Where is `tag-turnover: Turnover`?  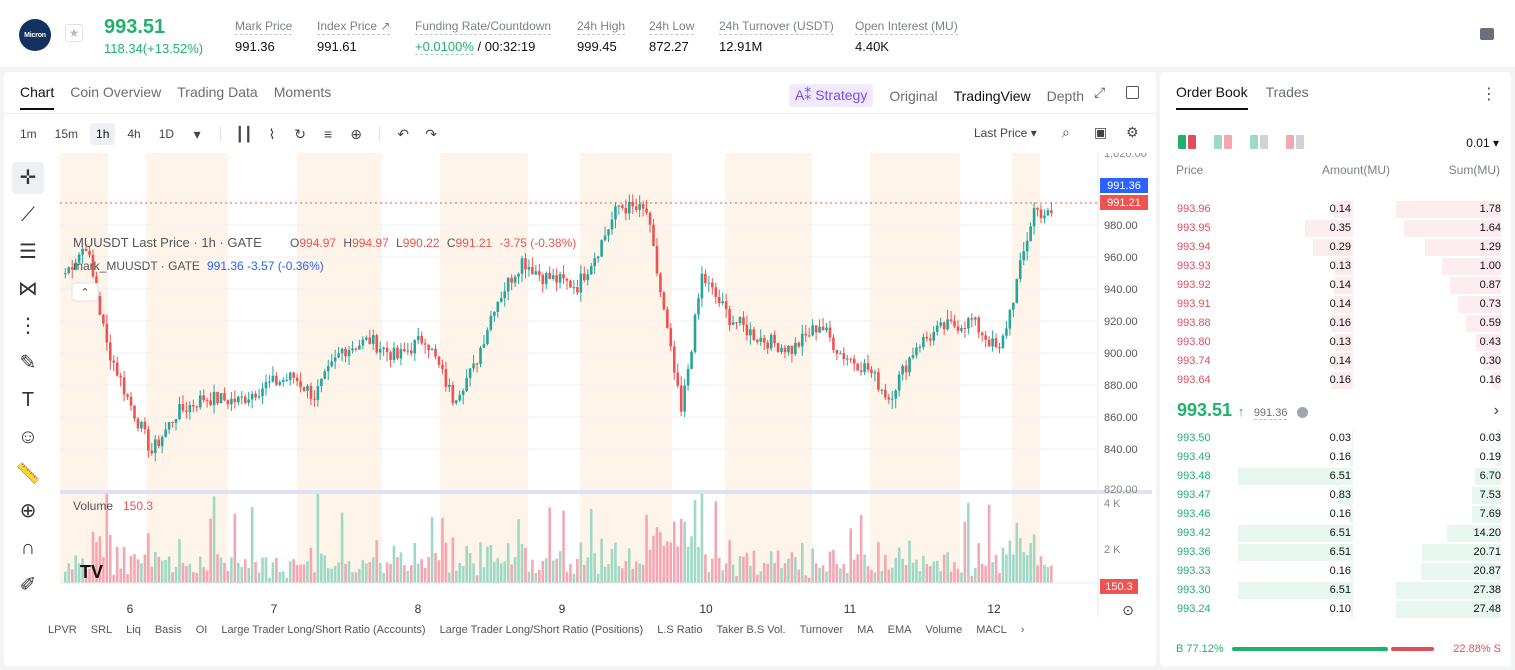
tag-turnover: Turnover is located at coordinates (821, 630).